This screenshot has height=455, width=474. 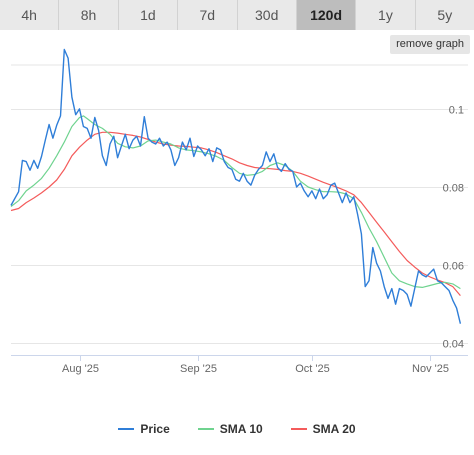 I want to click on x-tick-label: Sep '25, so click(x=198, y=369).